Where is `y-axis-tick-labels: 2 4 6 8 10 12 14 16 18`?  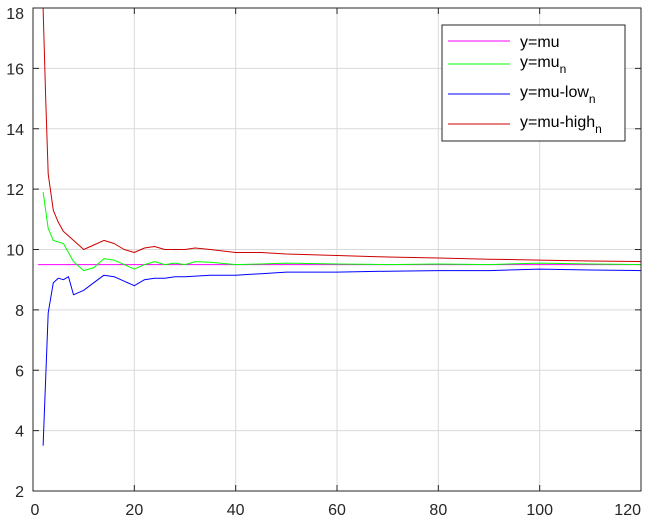
y-axis-tick-labels: 2 4 6 8 10 12 14 16 18 is located at coordinates (15, 253).